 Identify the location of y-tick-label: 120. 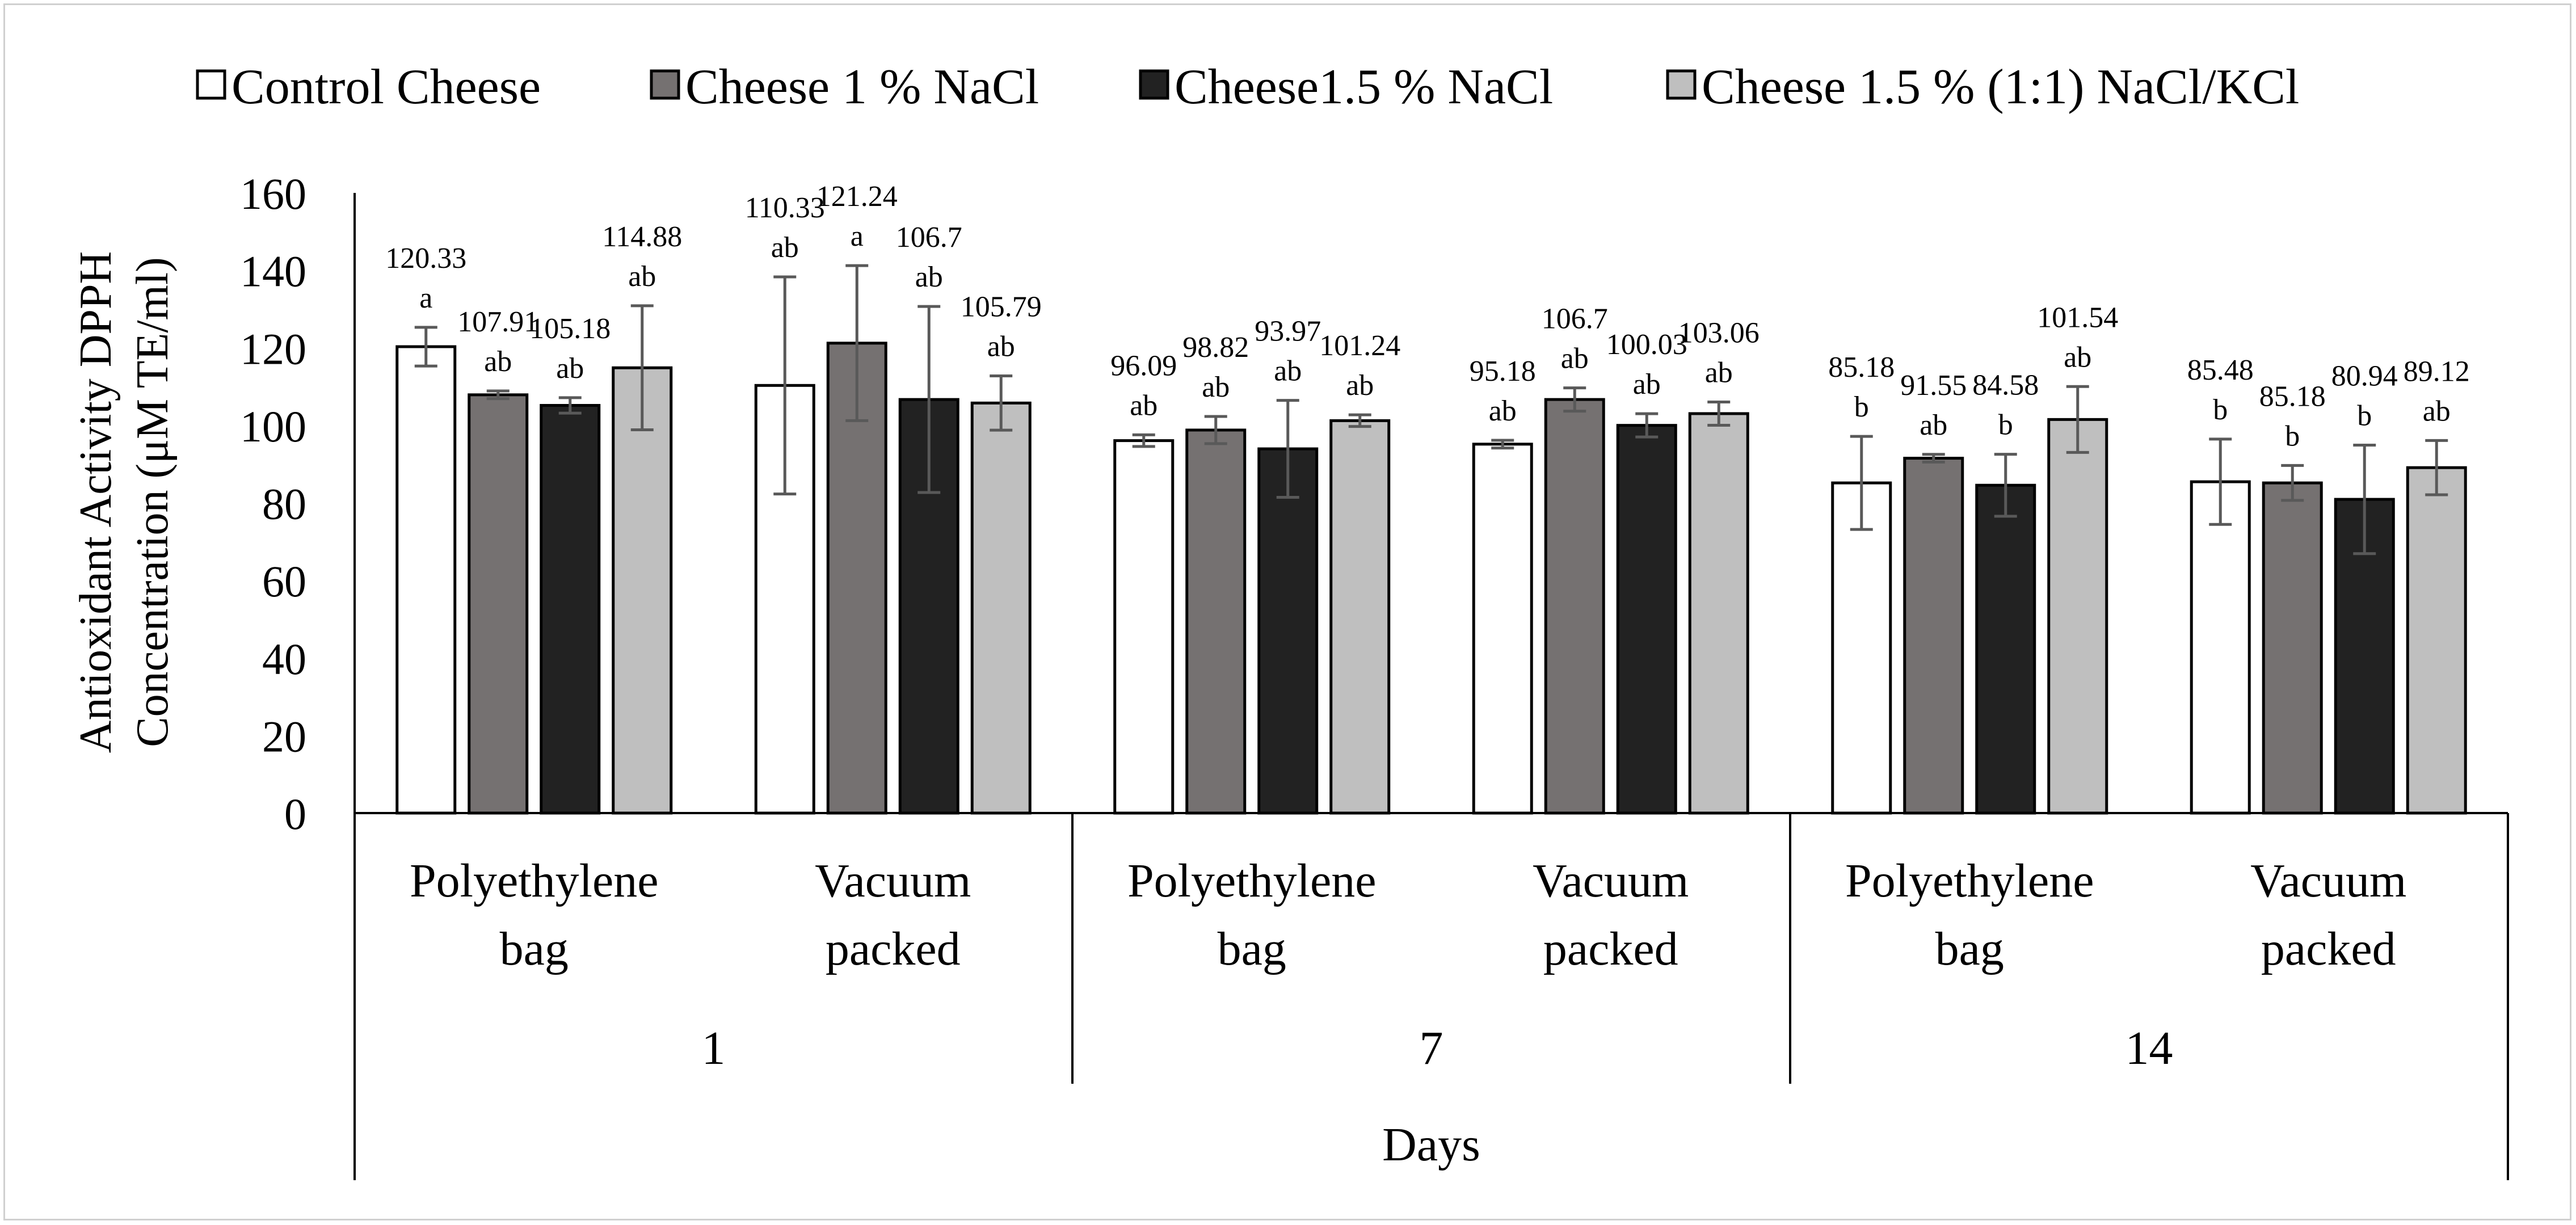
(273, 348).